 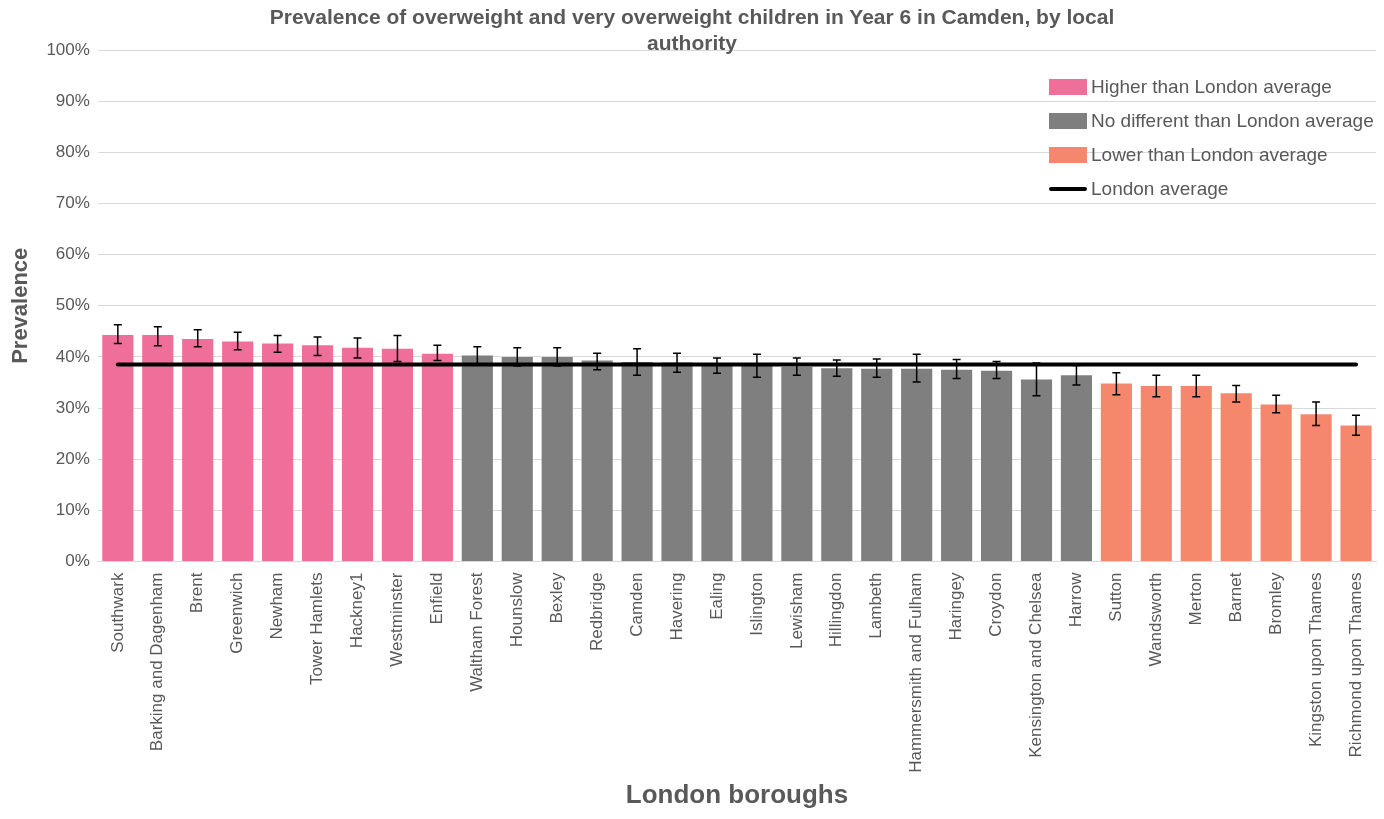 What do you see at coordinates (437, 598) in the screenshot?
I see `x-tick-label: Enfield` at bounding box center [437, 598].